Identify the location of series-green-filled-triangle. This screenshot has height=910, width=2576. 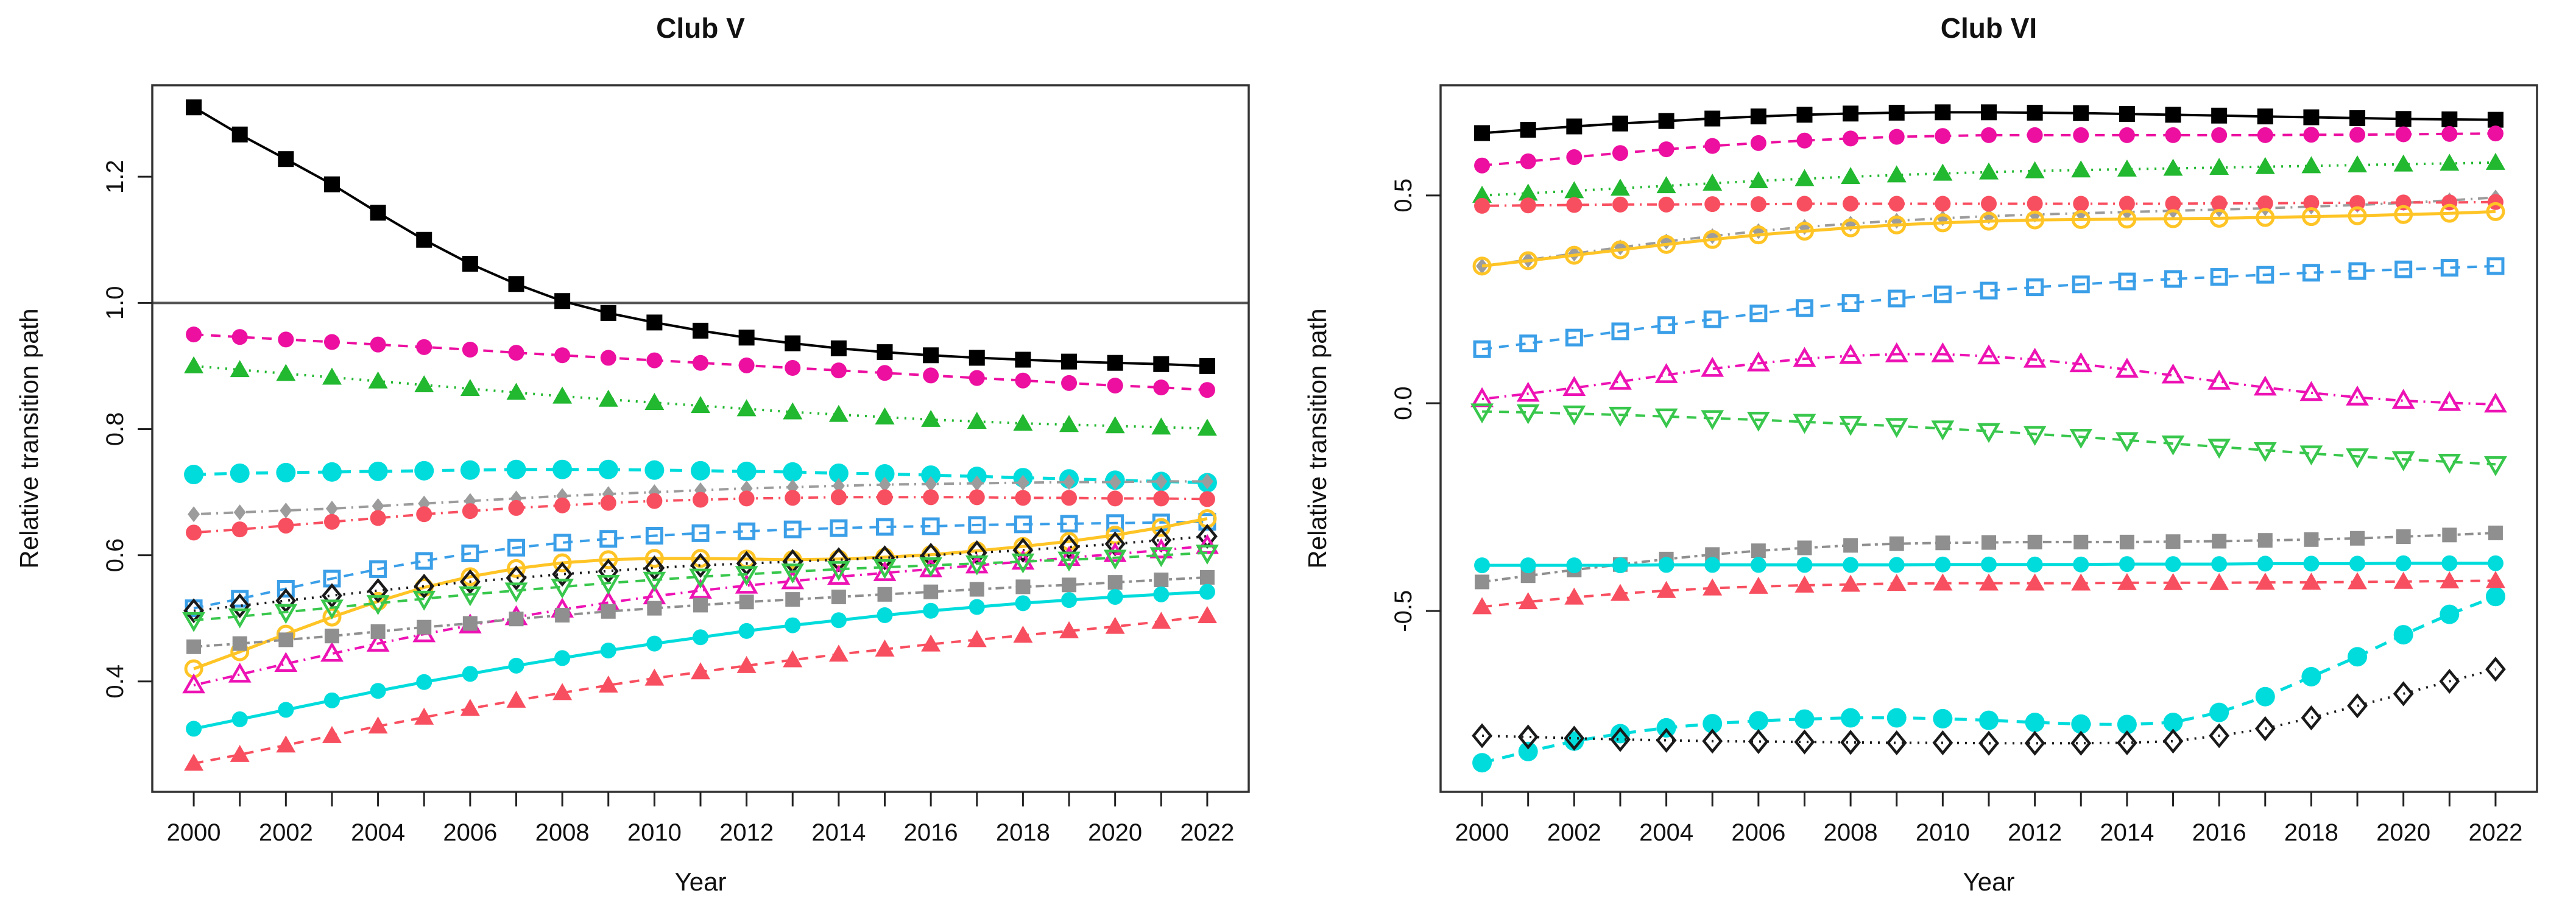
(700, 396).